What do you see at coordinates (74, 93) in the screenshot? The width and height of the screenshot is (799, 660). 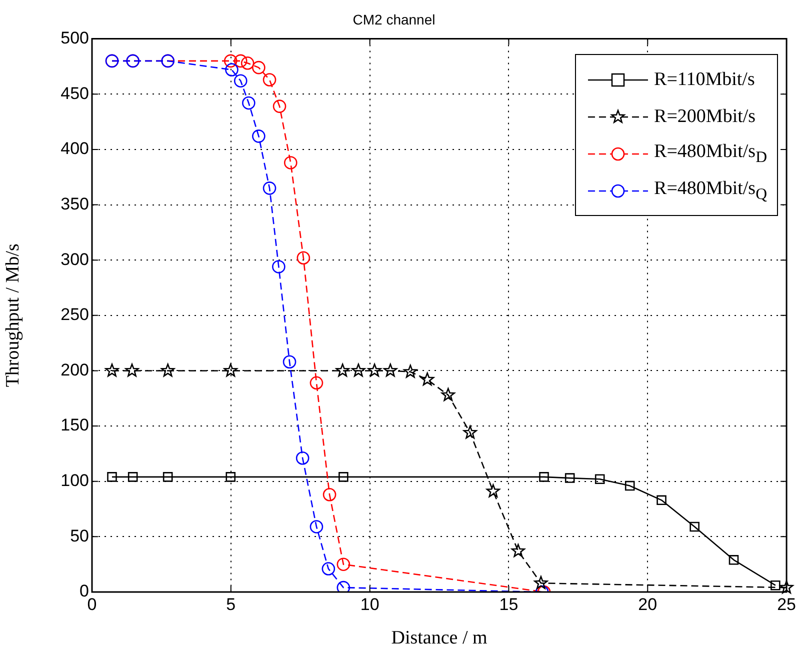 I see `y-tick-label: 450` at bounding box center [74, 93].